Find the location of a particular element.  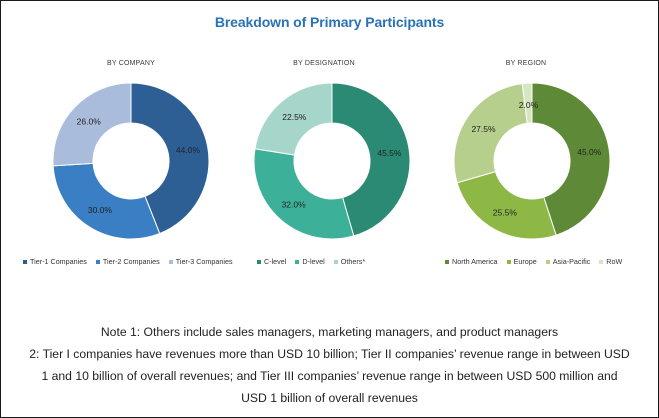

data-label-designation-0: 45.5% is located at coordinates (389, 153).